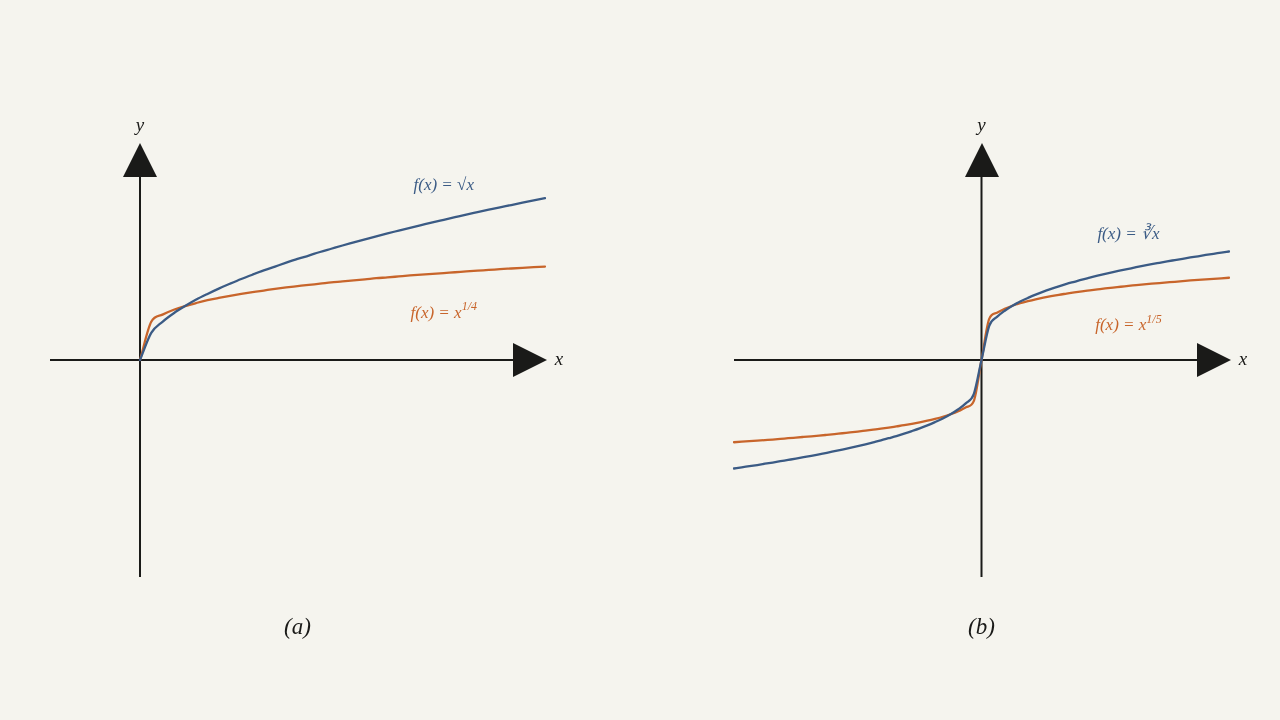  I want to click on text: (a), so click(297, 627).